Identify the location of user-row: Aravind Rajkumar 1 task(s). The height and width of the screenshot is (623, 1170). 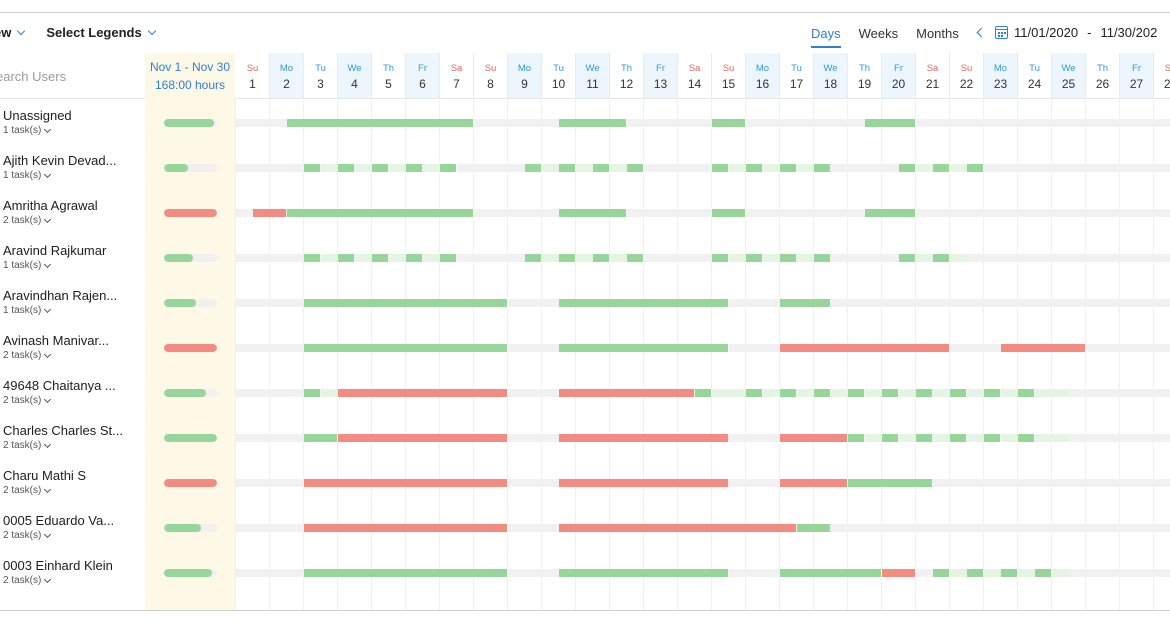
(585, 255).